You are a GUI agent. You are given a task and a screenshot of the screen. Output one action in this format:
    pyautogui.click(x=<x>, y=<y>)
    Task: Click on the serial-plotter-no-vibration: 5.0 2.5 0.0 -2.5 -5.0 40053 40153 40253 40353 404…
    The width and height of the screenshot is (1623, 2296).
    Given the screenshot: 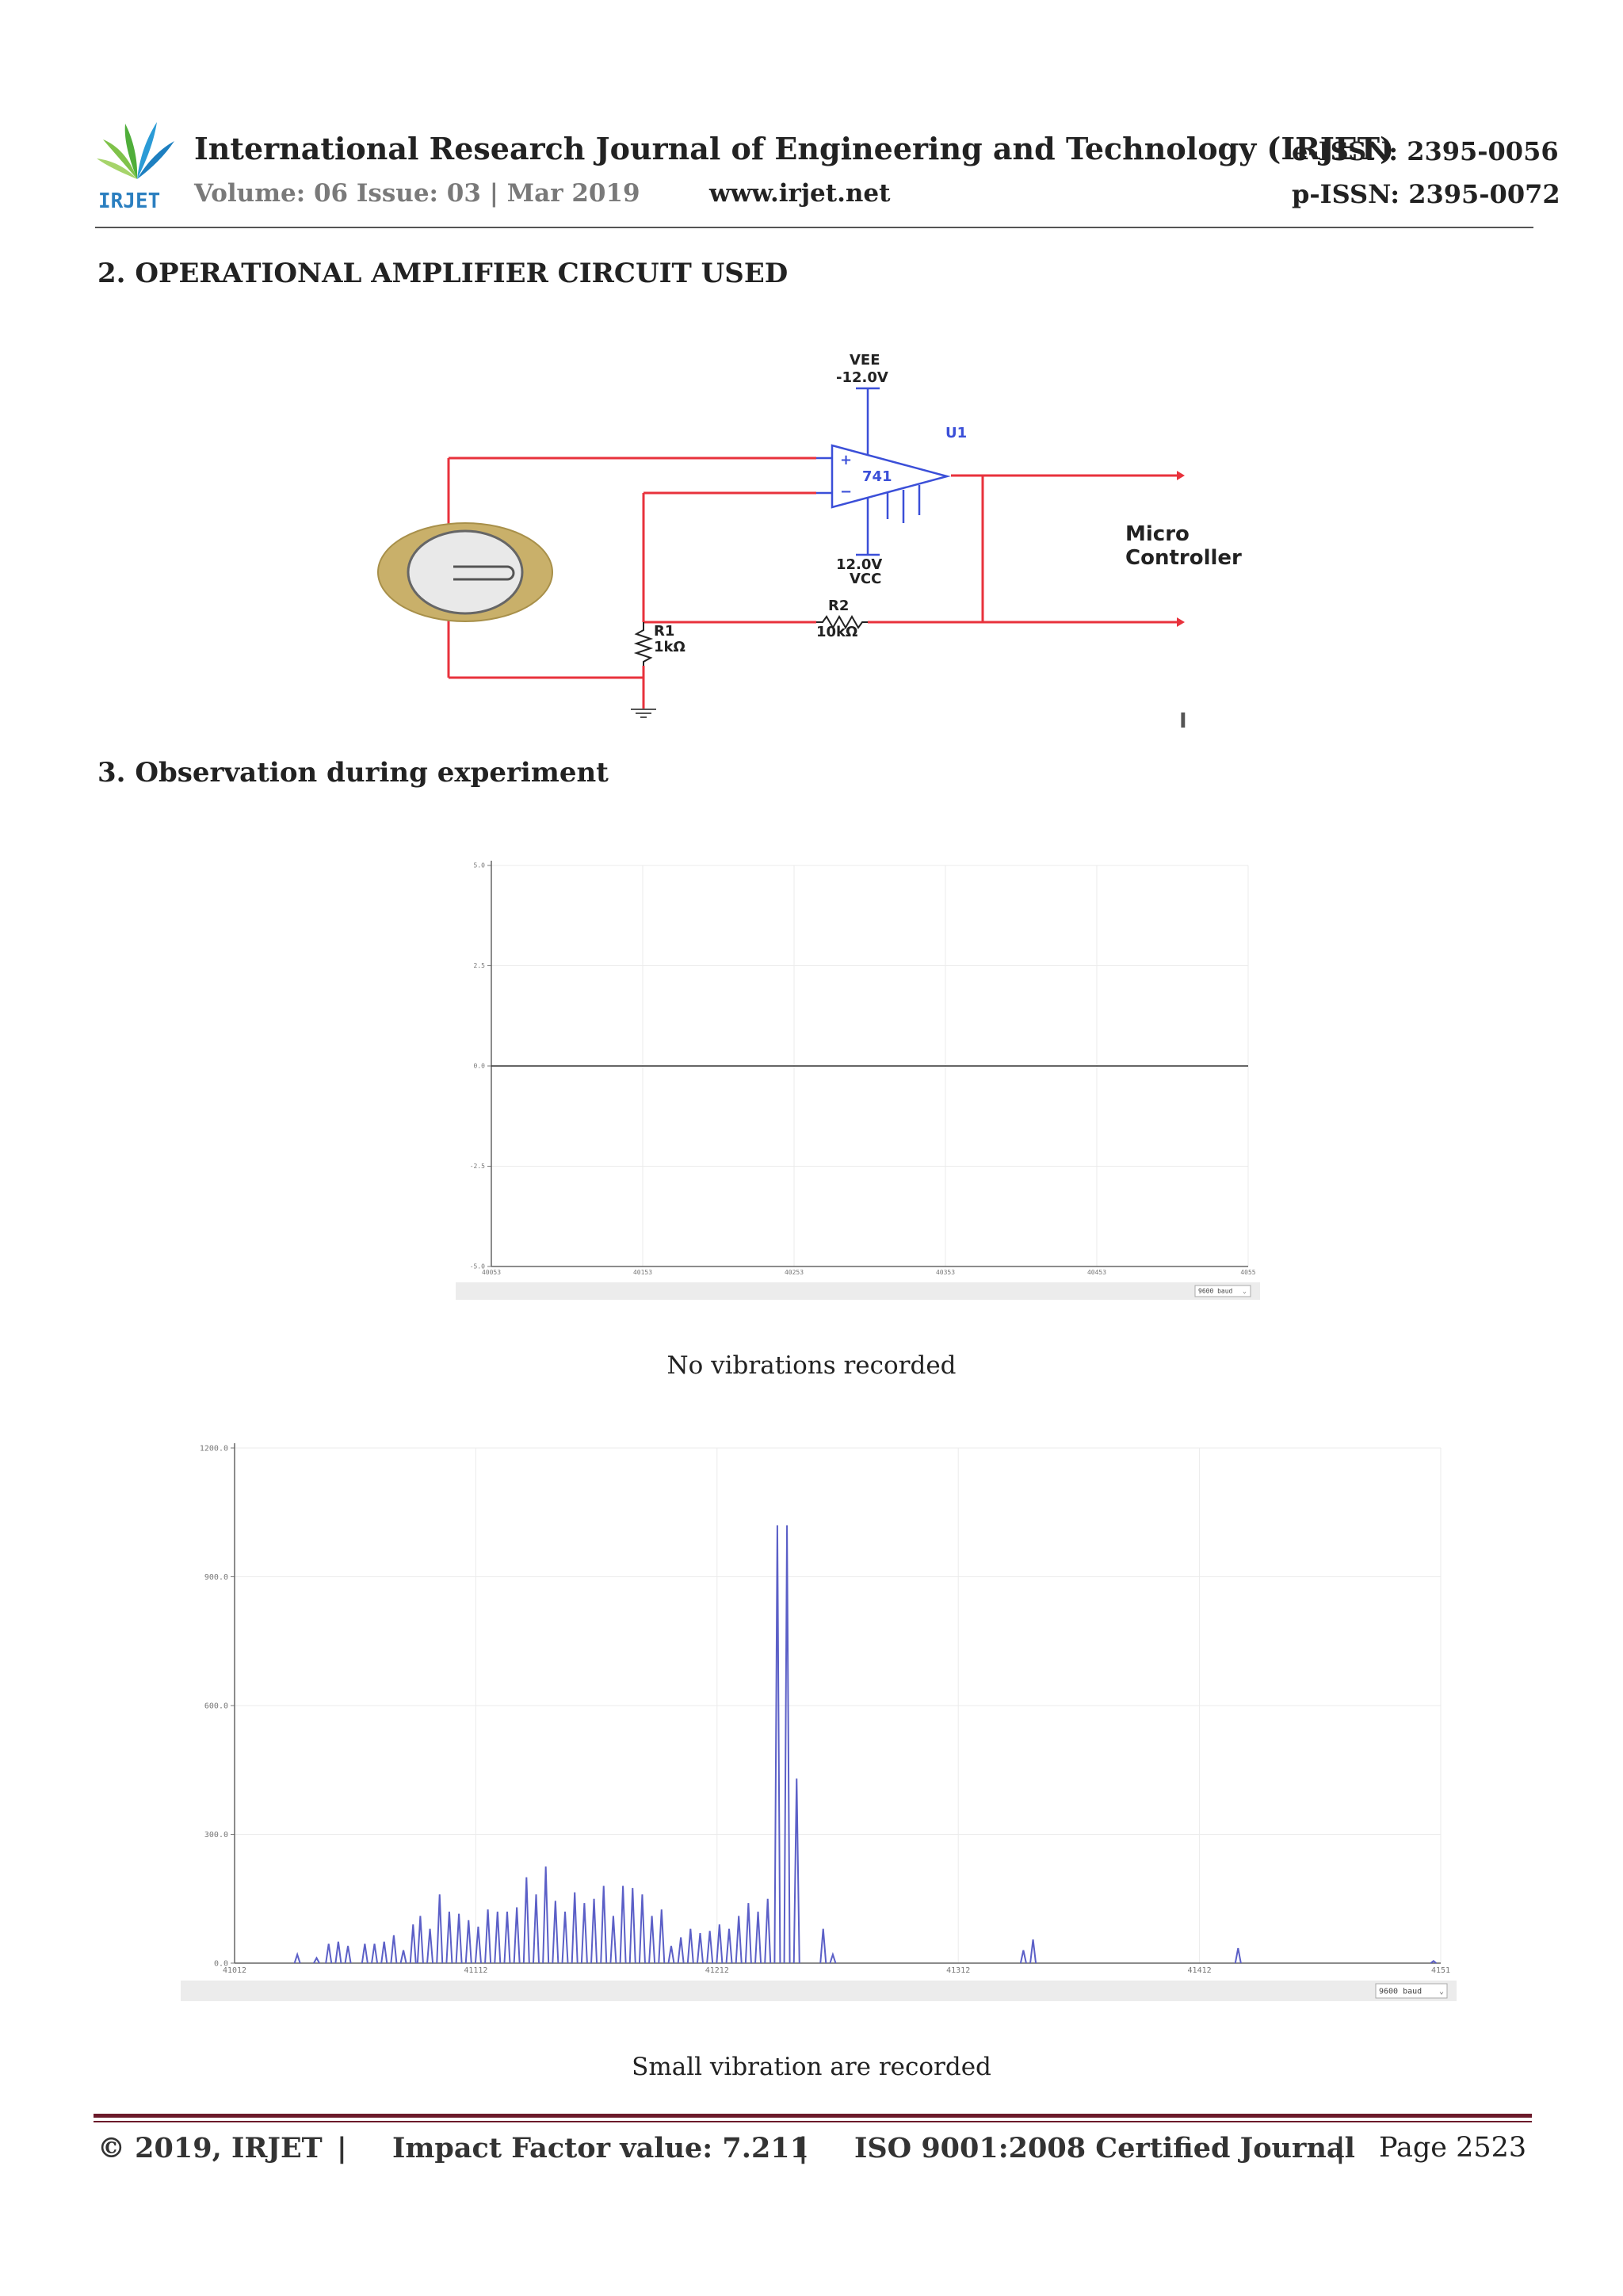 What is the action you would take?
    pyautogui.click(x=858, y=1085)
    